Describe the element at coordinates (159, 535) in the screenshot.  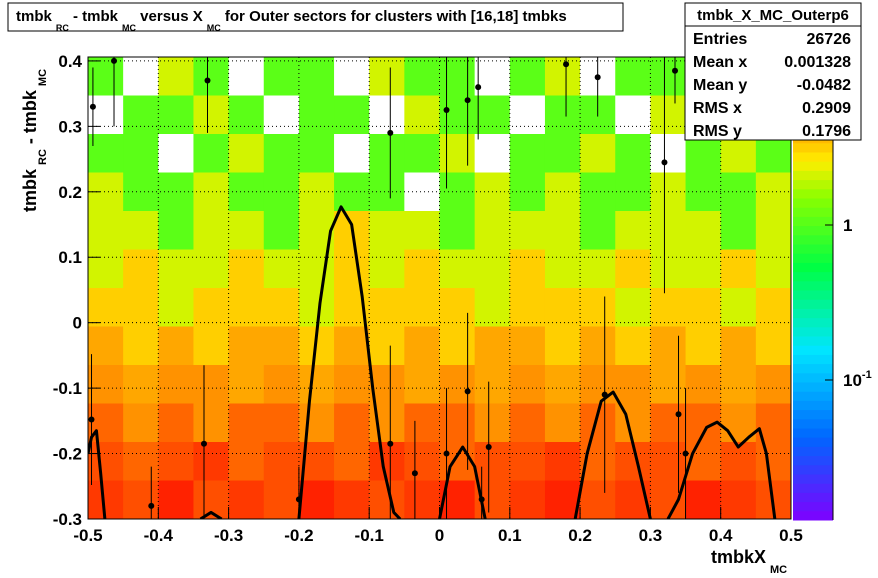
I see `x-tick-label: -0.4` at that location.